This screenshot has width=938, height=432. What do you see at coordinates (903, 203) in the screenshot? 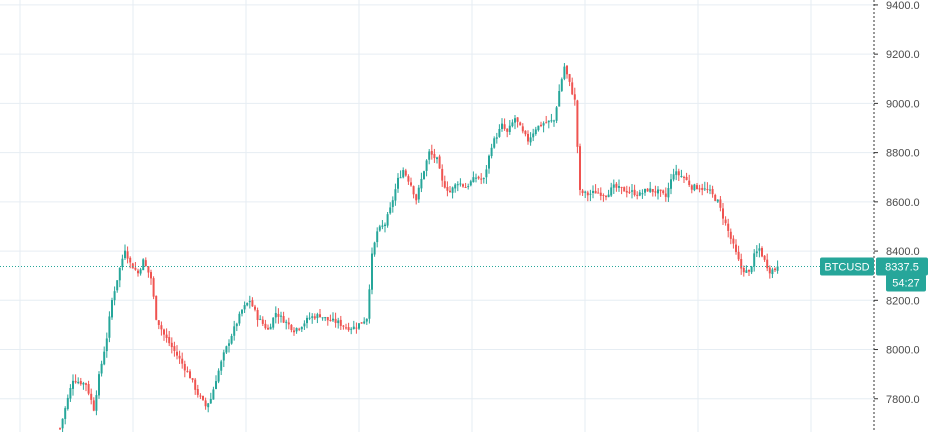
I see `axis-tick-label: 8600.0` at bounding box center [903, 203].